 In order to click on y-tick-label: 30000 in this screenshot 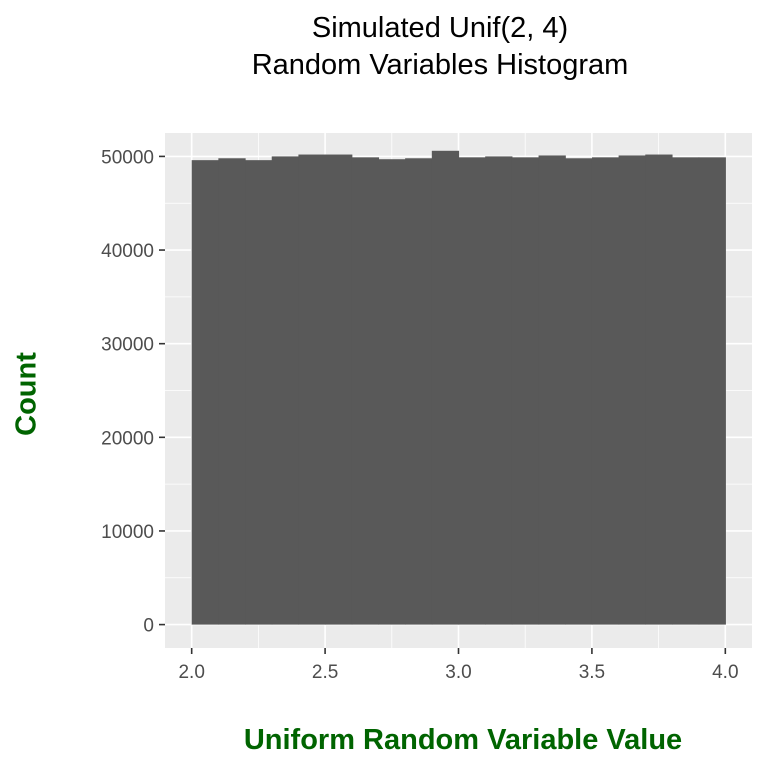, I will do `click(127, 345)`.